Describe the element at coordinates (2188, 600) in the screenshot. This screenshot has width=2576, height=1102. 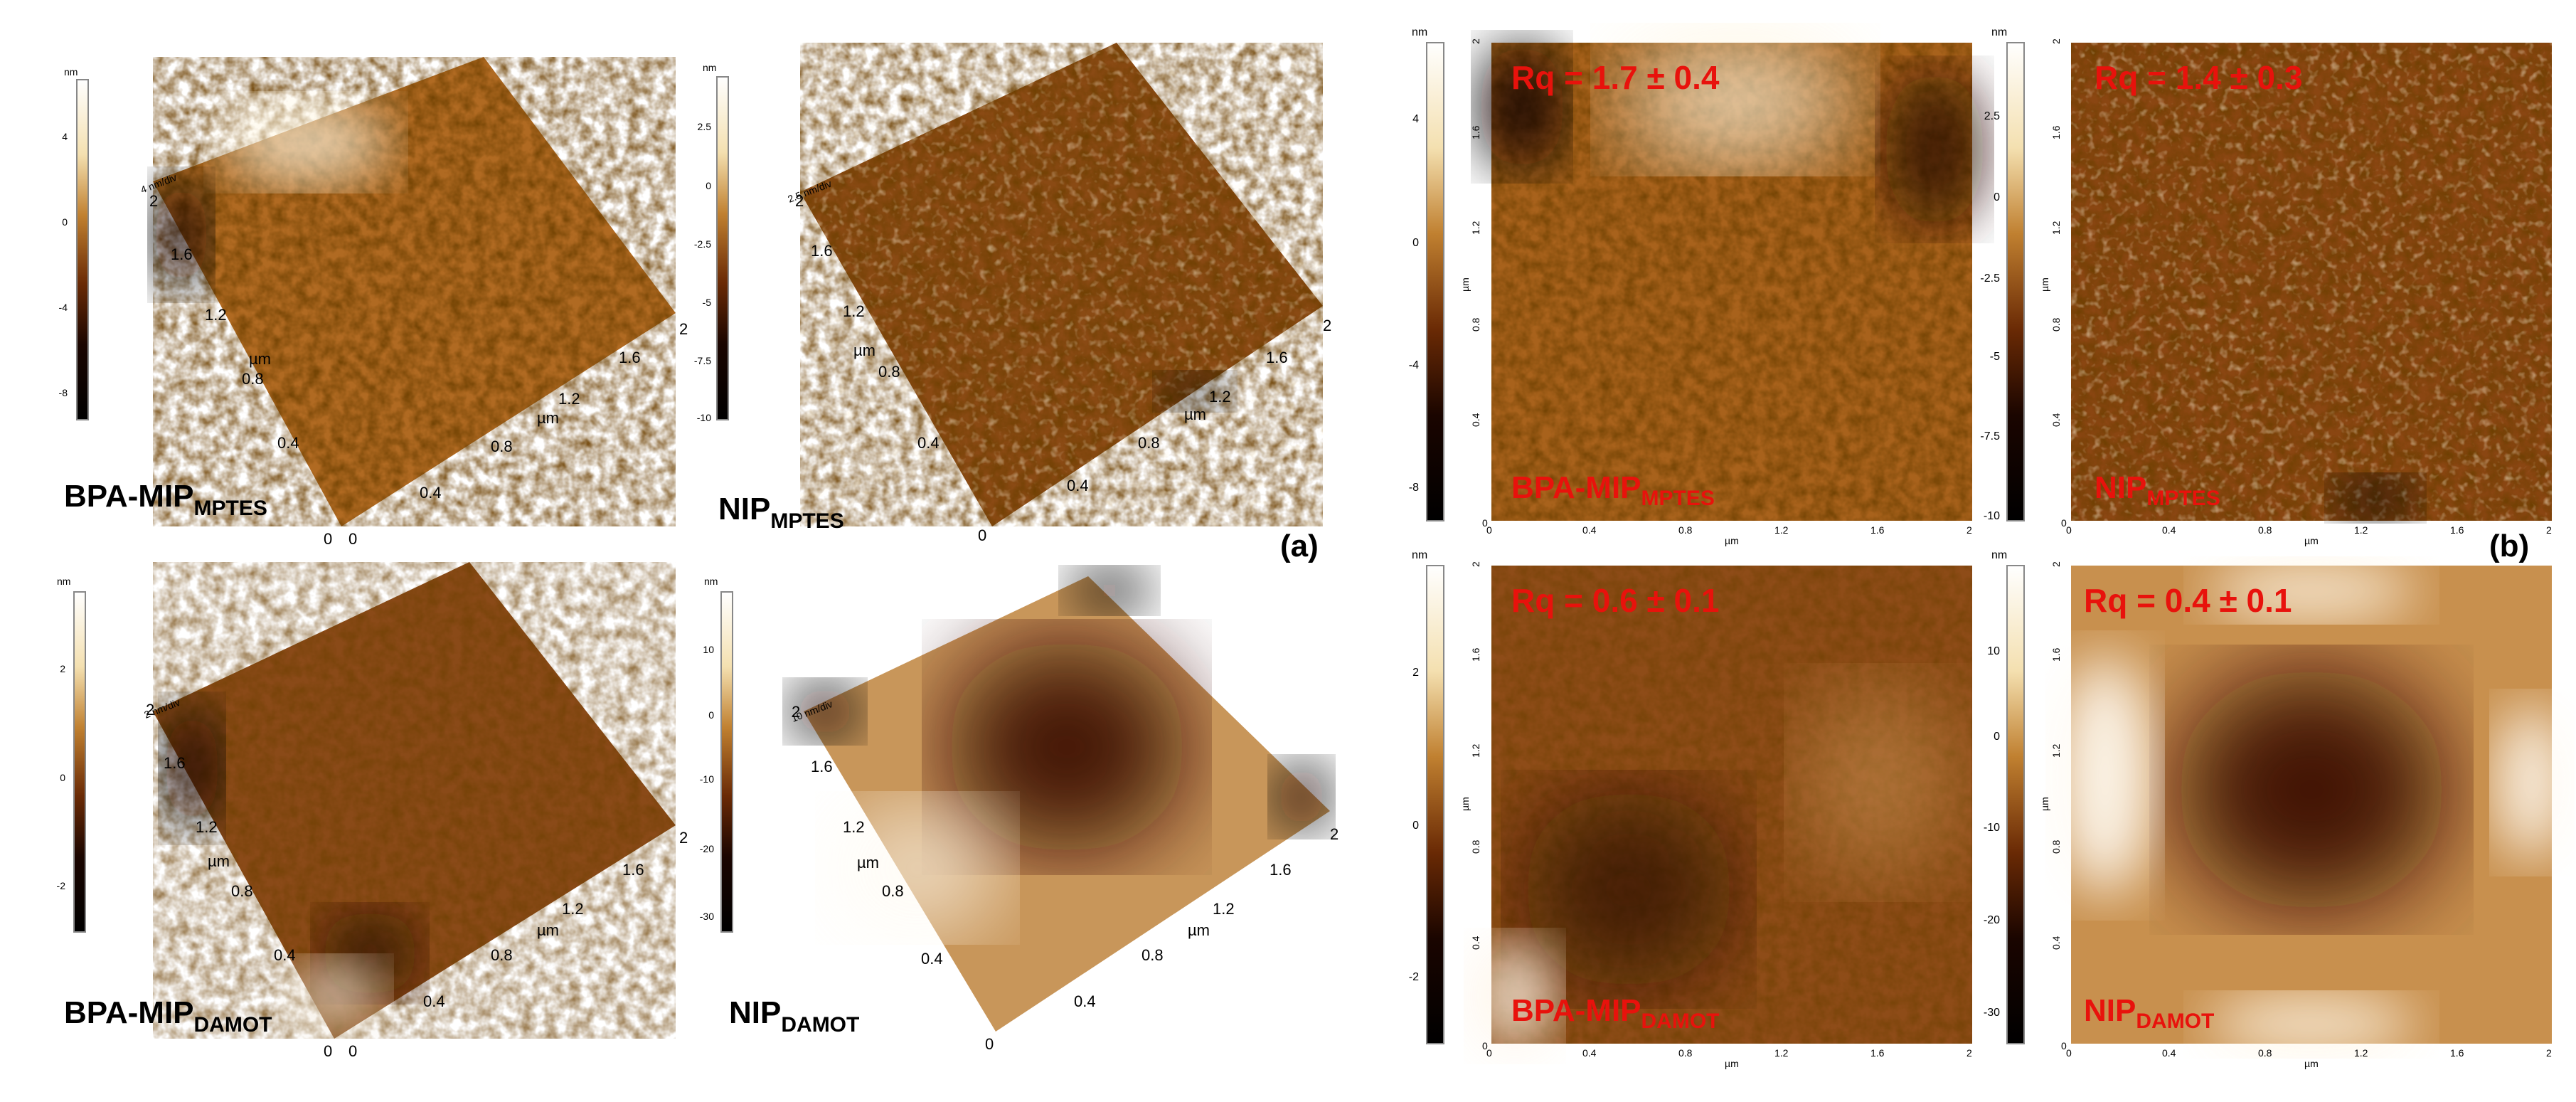
I see `rq-value: Rq = 0.4 ± 0.1` at that location.